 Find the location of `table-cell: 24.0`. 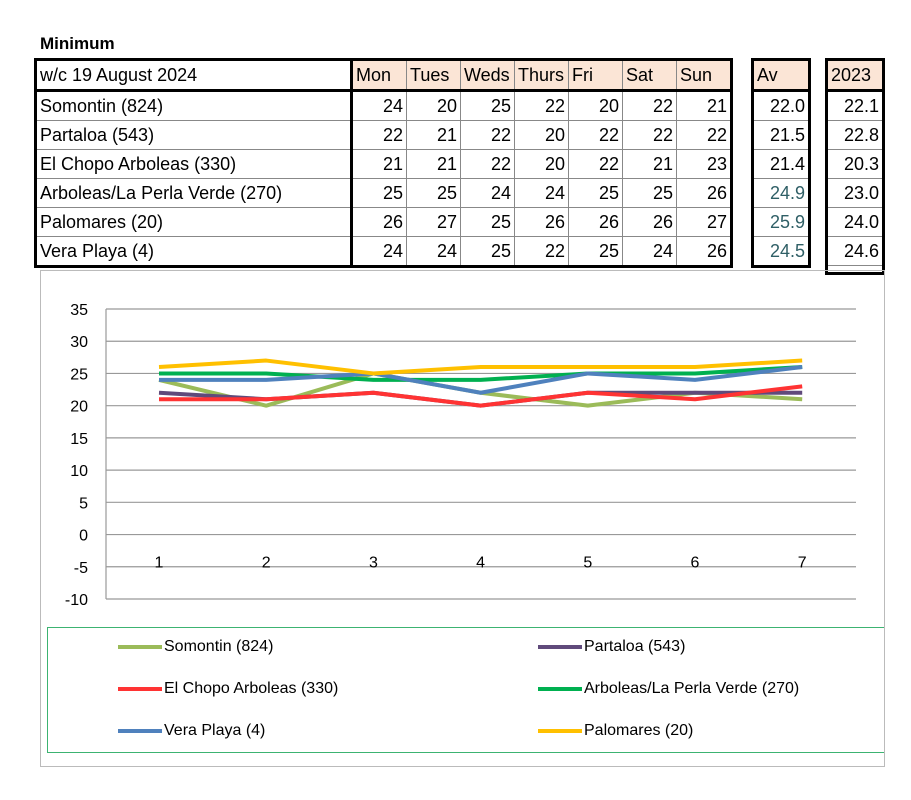

table-cell: 24.0 is located at coordinates (855, 222).